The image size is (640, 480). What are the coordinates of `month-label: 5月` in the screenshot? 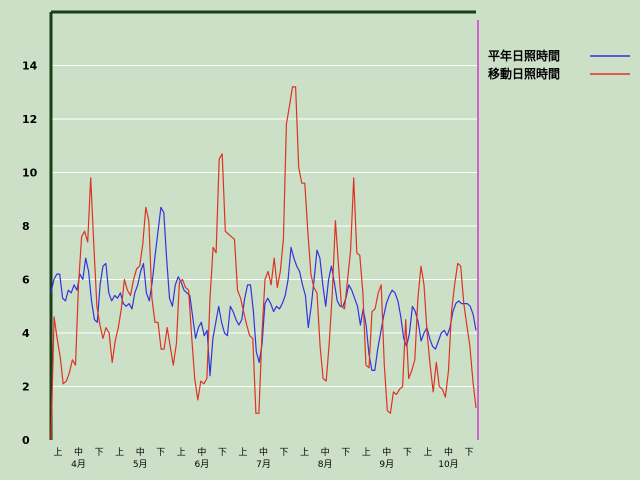 It's located at (140, 464).